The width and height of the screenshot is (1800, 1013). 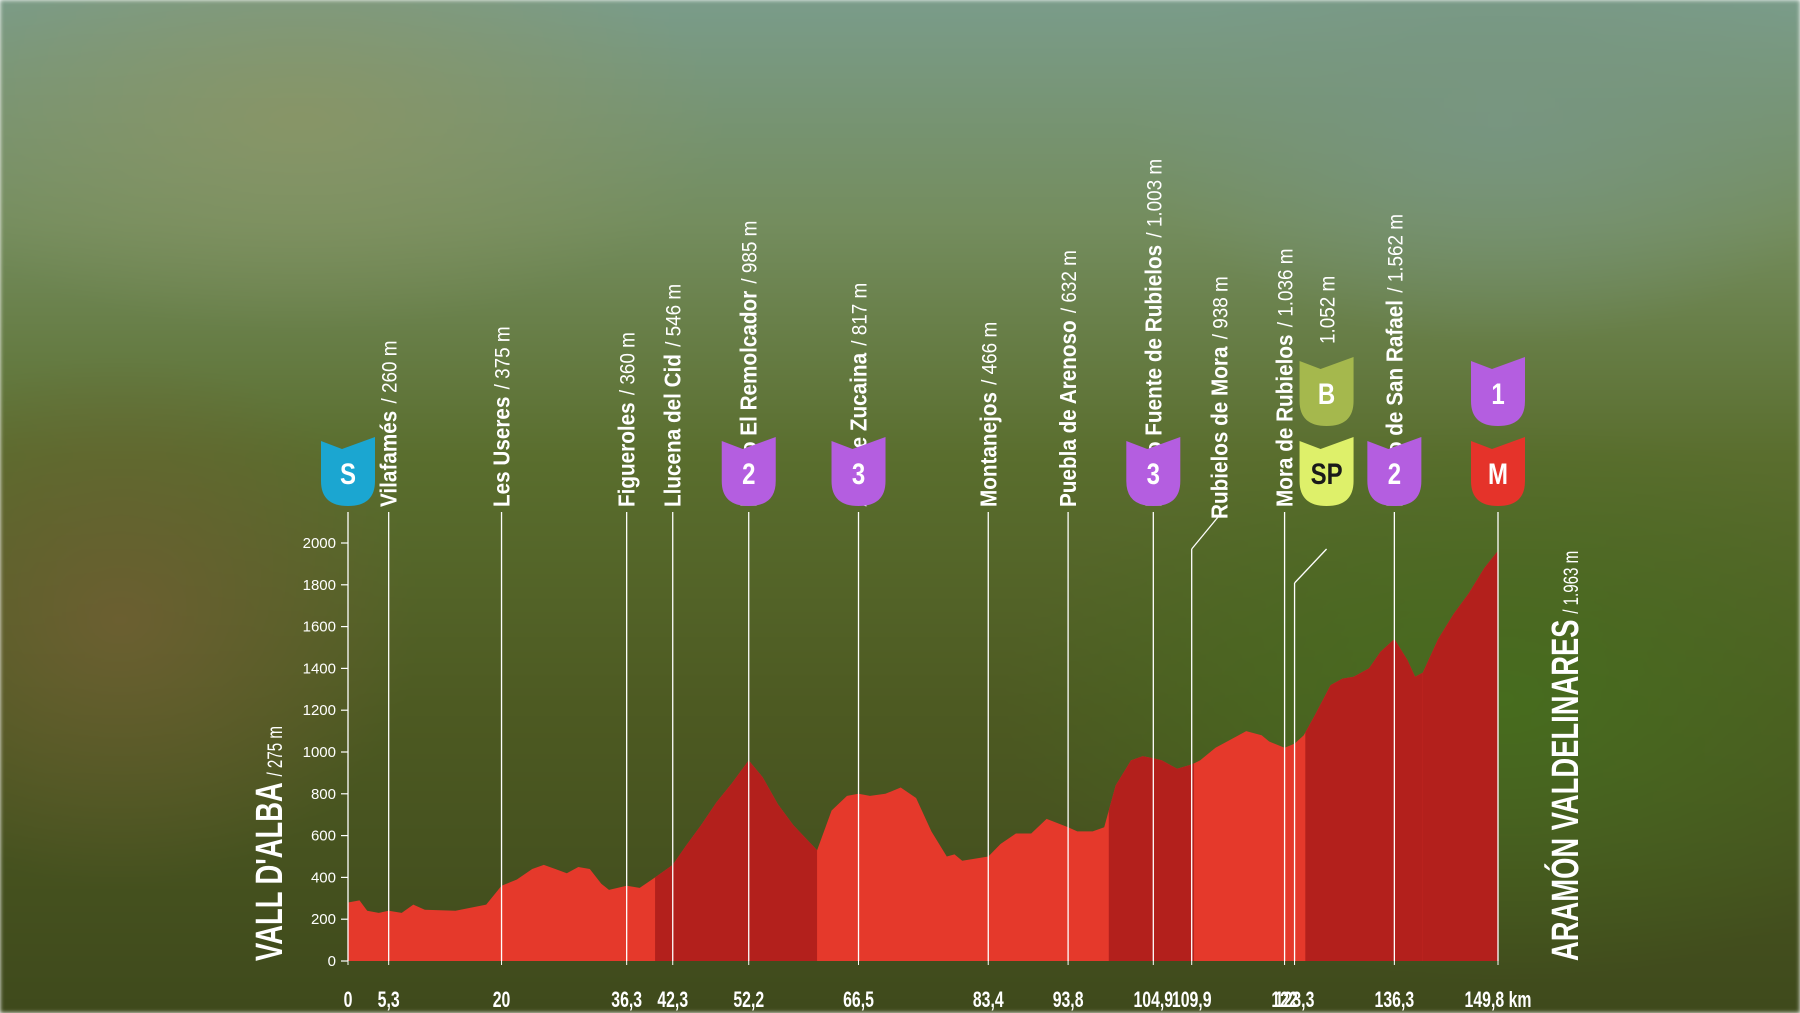 I want to click on waypoint-altitude: / 360 m, so click(x=628, y=363).